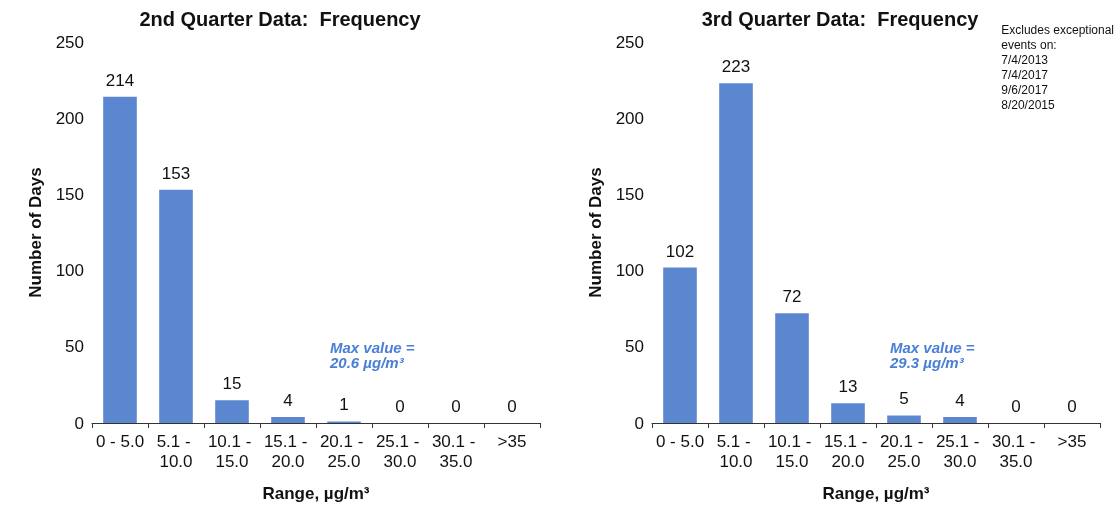 The image size is (1120, 518). I want to click on data-label: 153, so click(176, 173).